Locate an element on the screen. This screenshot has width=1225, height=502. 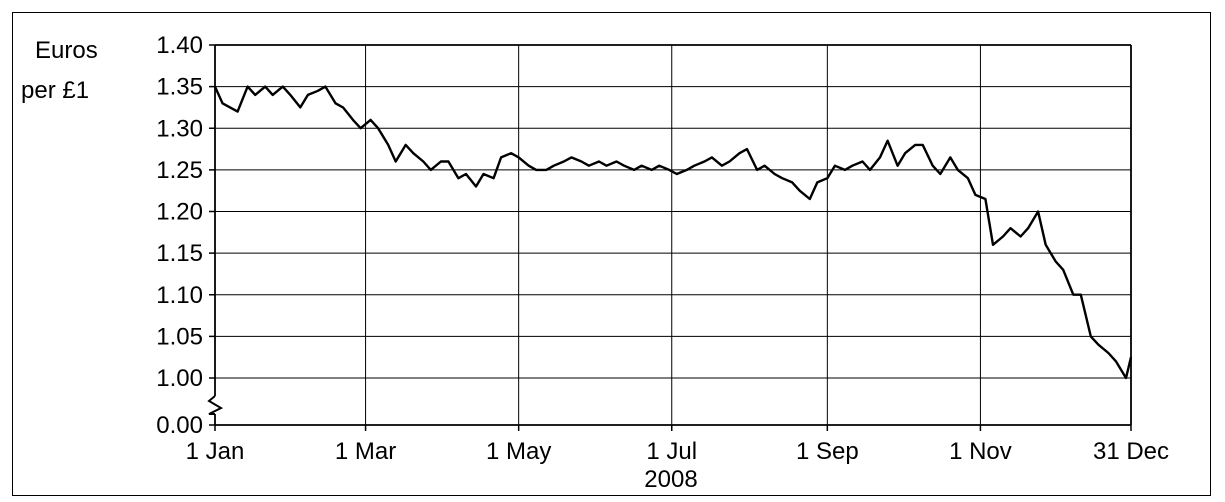
y-tick-label: 1.40 is located at coordinates (179, 45).